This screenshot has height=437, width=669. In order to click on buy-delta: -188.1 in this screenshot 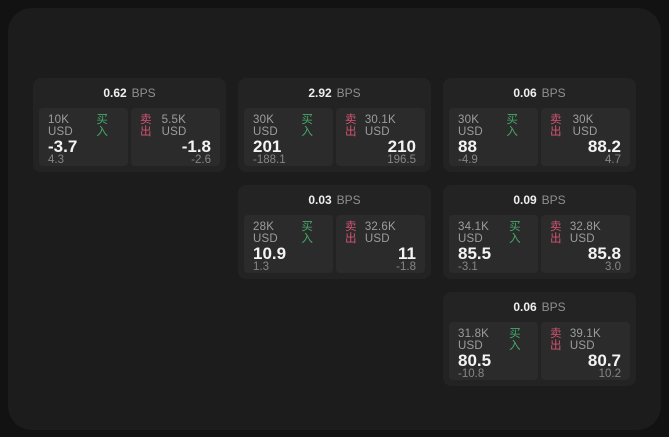, I will do `click(269, 160)`.